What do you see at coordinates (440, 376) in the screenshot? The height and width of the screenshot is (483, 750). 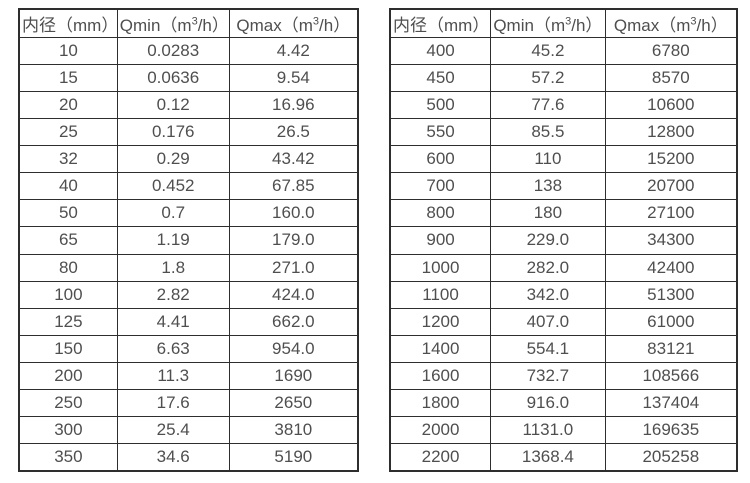 I see `table-cell: 1600` at bounding box center [440, 376].